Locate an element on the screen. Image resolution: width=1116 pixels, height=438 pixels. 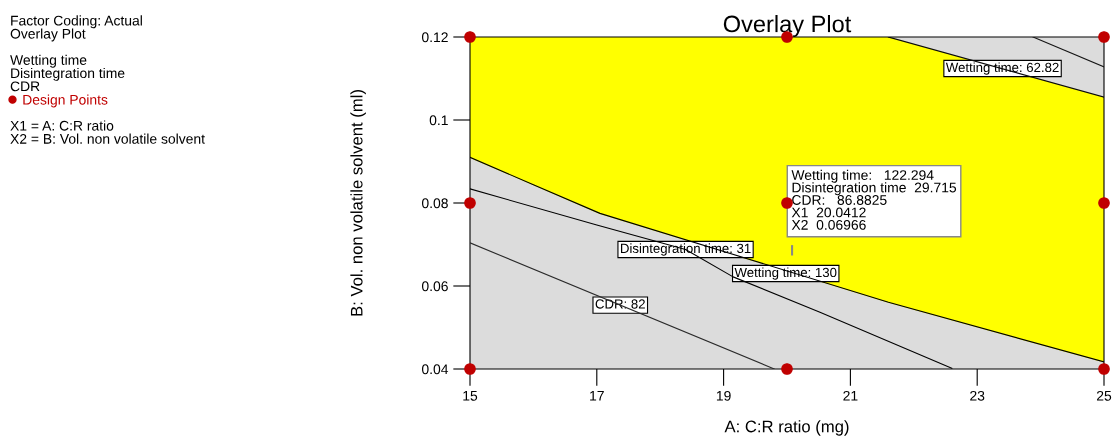
legend-label: Design Points is located at coordinates (65, 101).